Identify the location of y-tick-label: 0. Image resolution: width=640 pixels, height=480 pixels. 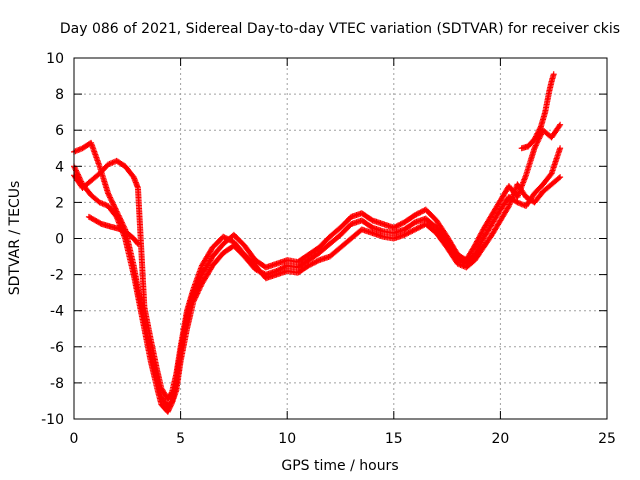
(59, 240).